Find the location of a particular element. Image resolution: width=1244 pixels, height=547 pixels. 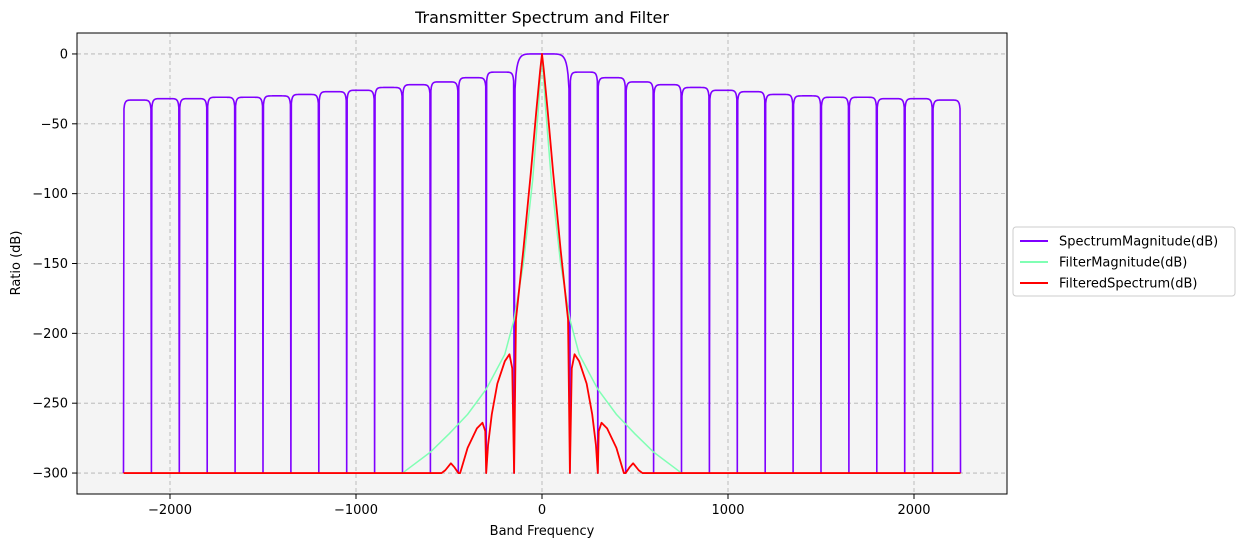

y-tick-label: 0 is located at coordinates (64, 54).